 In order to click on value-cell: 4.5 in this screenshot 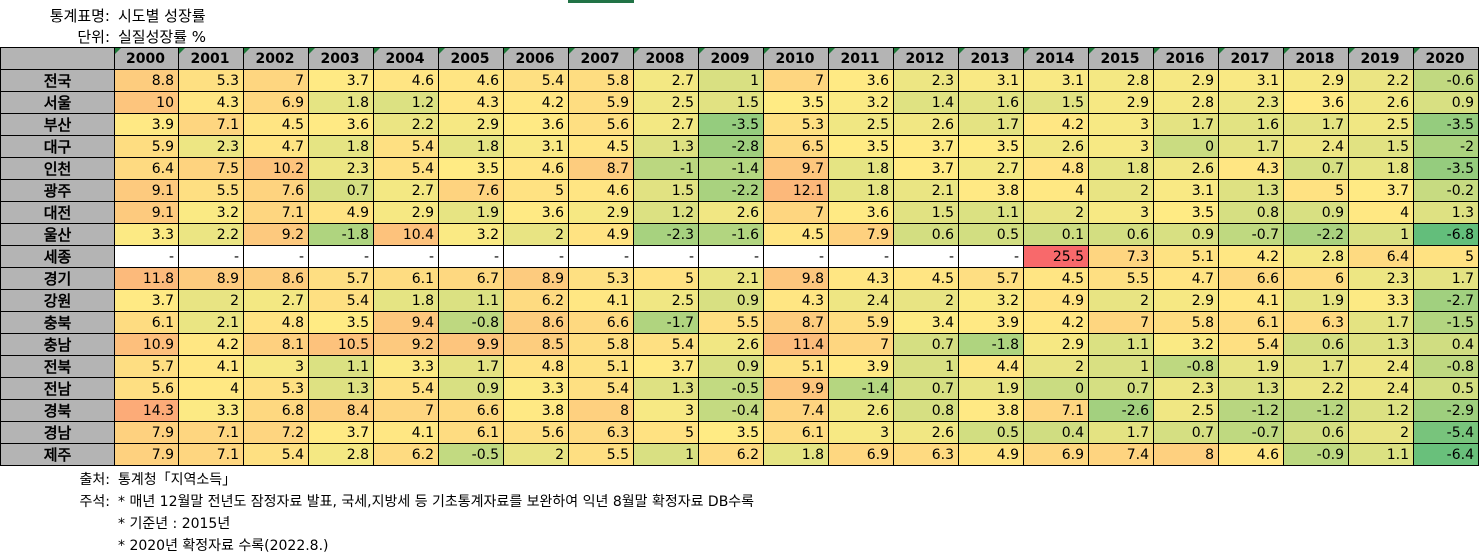, I will do `click(926, 278)`.